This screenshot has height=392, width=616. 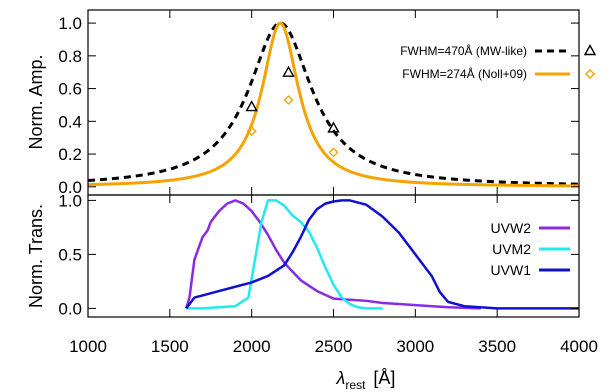 I want to click on legend-label-noll: FWHM=274Å (Noll+09), so click(x=464, y=73).